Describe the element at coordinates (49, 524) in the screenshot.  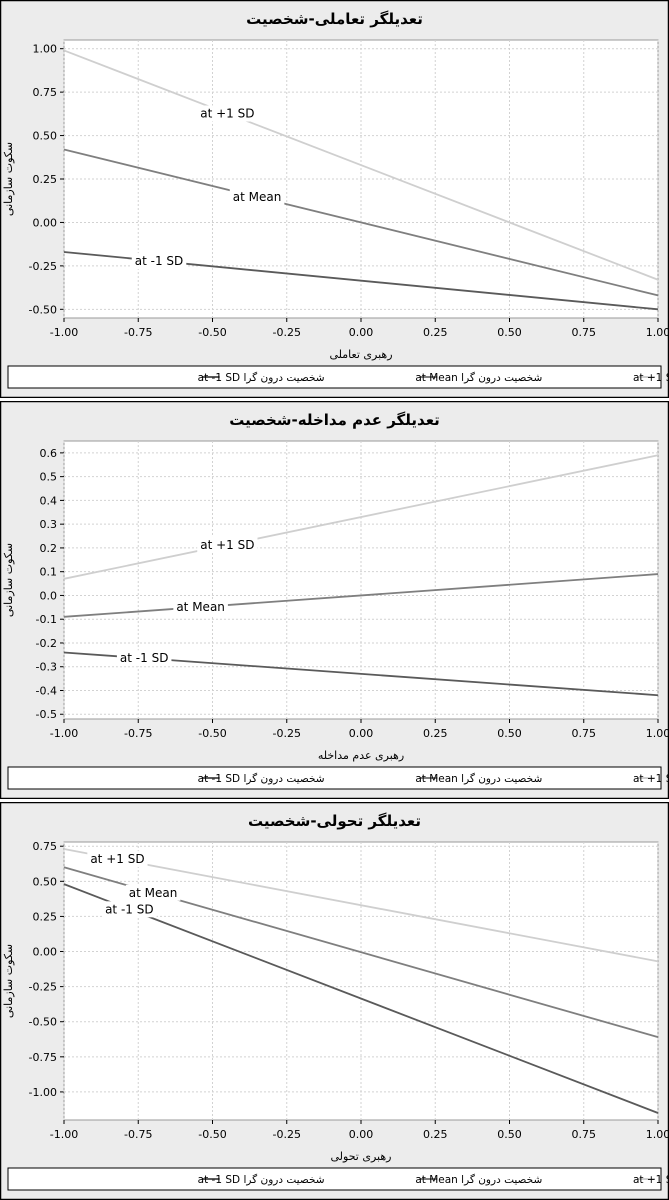
I see `y-tick-label: 0.3` at that location.